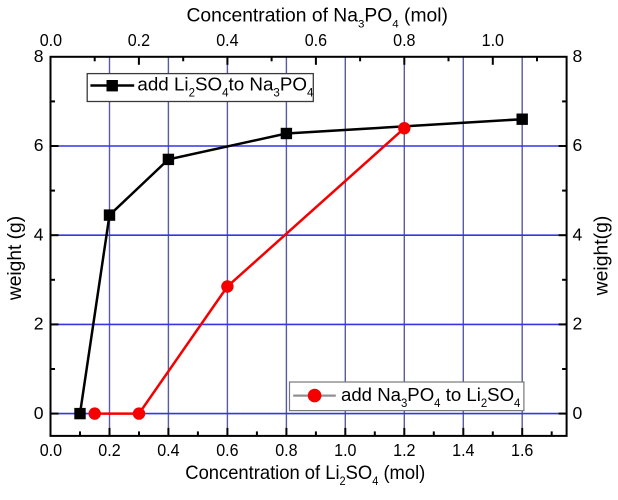 The height and width of the screenshot is (500, 618). Describe the element at coordinates (601, 256) in the screenshot. I see `svg-text: weight(g)` at that location.